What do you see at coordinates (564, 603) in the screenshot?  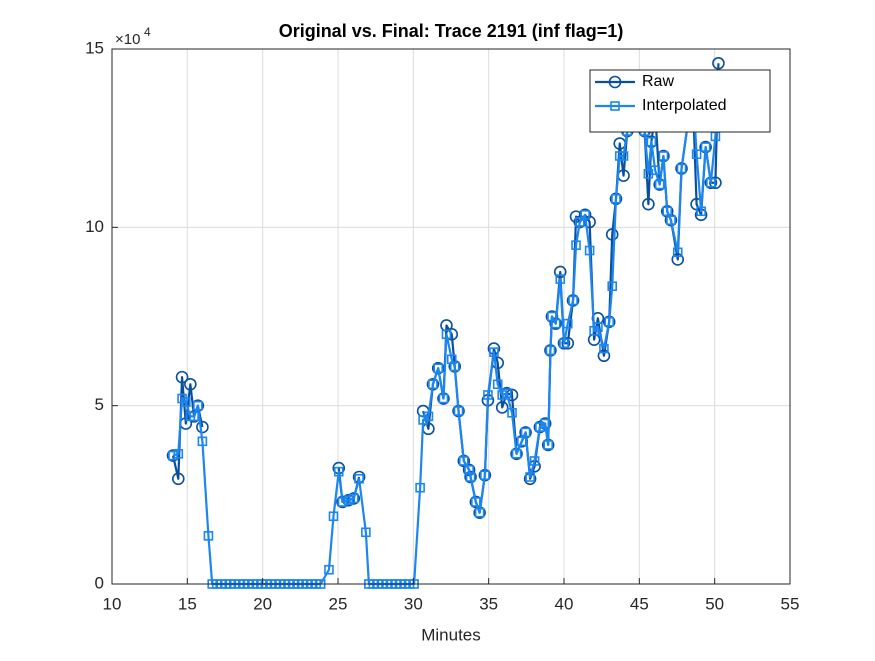 I see `x-tick-label: 40` at bounding box center [564, 603].